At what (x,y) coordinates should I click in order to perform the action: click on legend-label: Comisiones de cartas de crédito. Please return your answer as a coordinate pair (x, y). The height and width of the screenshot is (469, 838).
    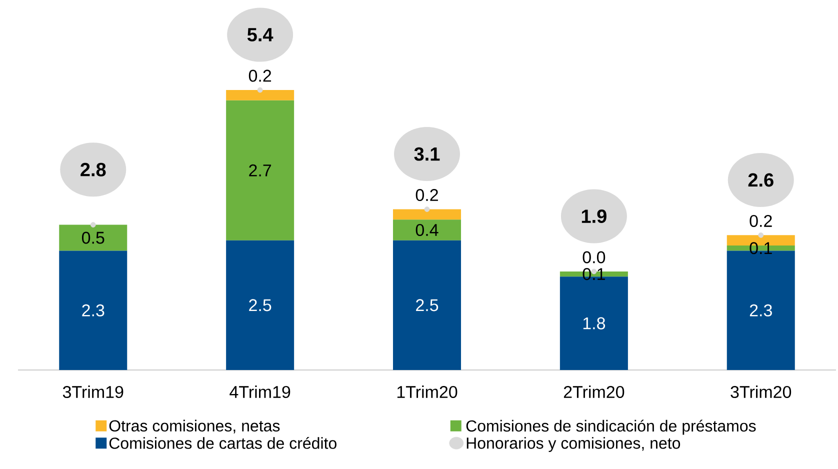
    Looking at the image, I should click on (222, 442).